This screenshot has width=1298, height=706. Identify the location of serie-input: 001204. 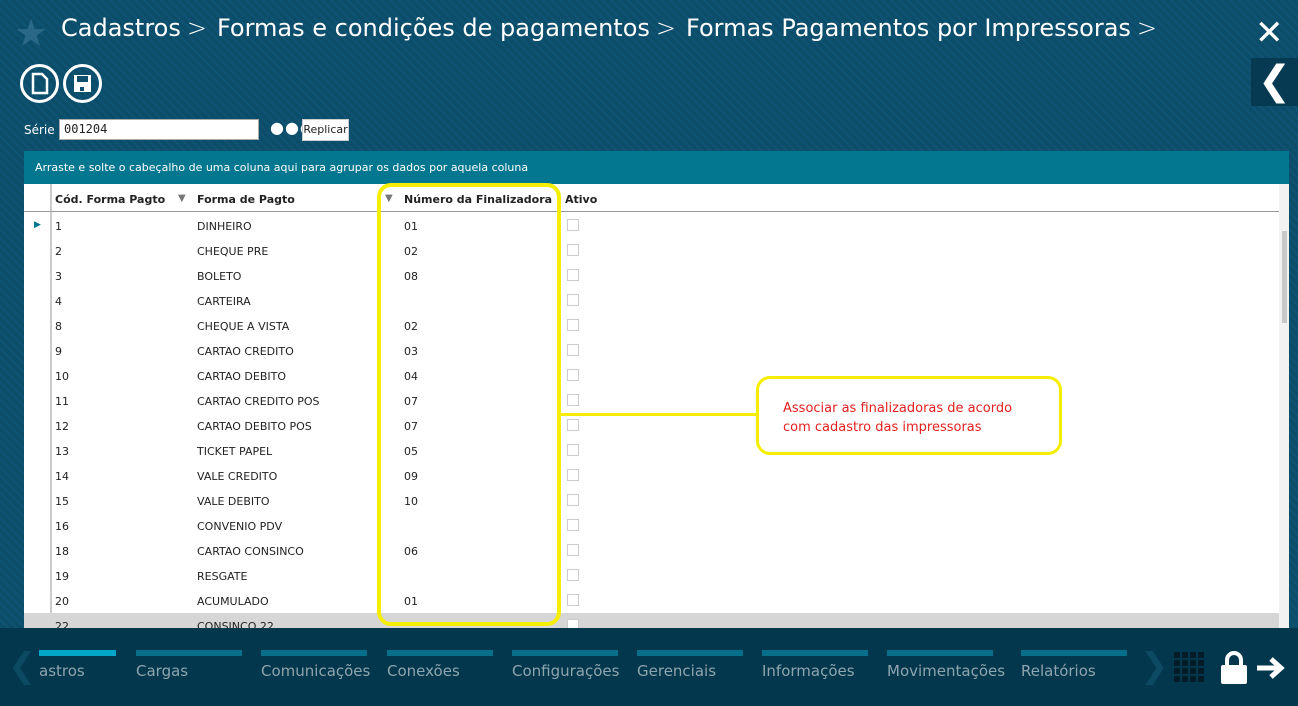
(159, 129).